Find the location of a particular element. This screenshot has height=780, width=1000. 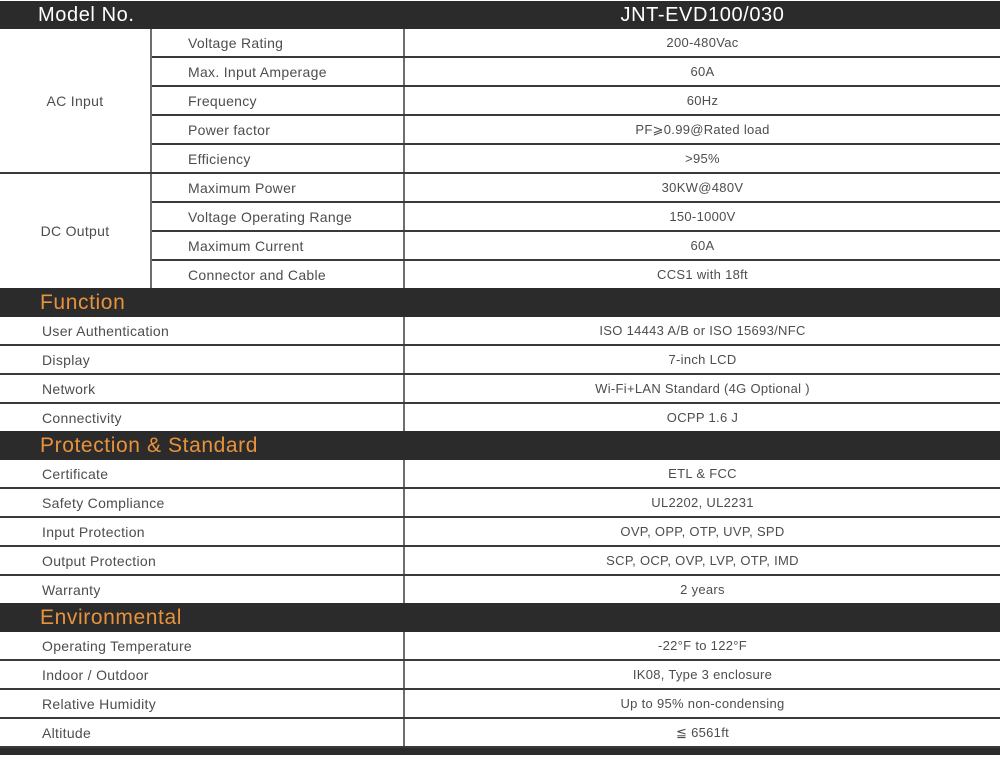

spec-label: Power factor is located at coordinates (278, 129).